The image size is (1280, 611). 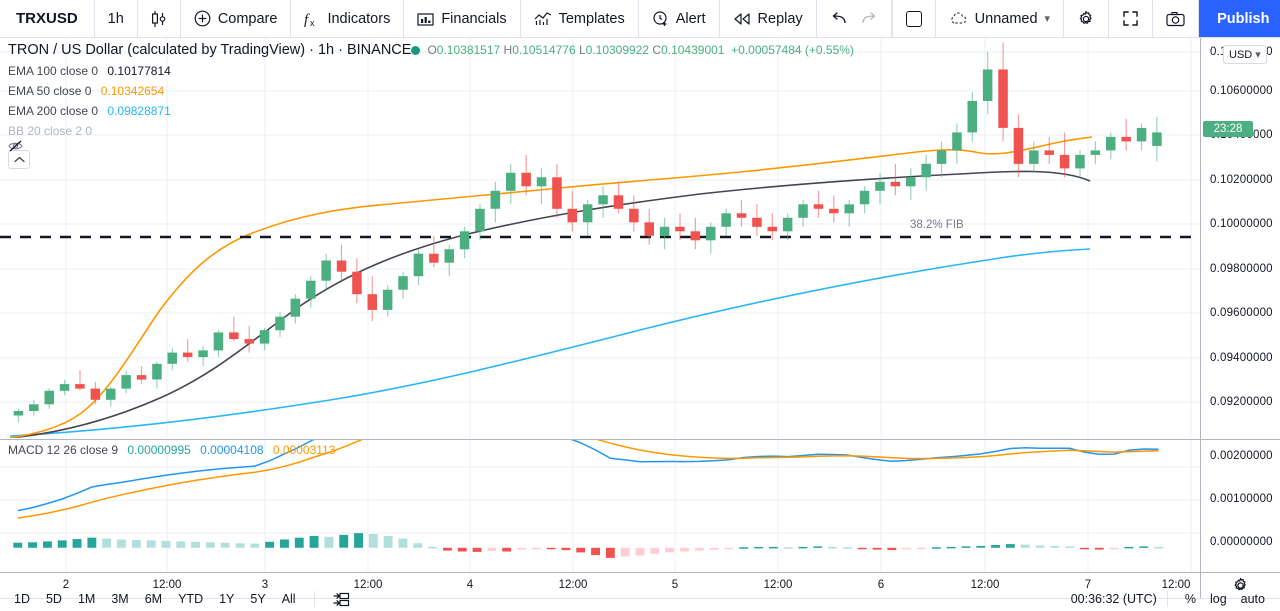 I want to click on symbol-label: TRXUSD, so click(x=47, y=18).